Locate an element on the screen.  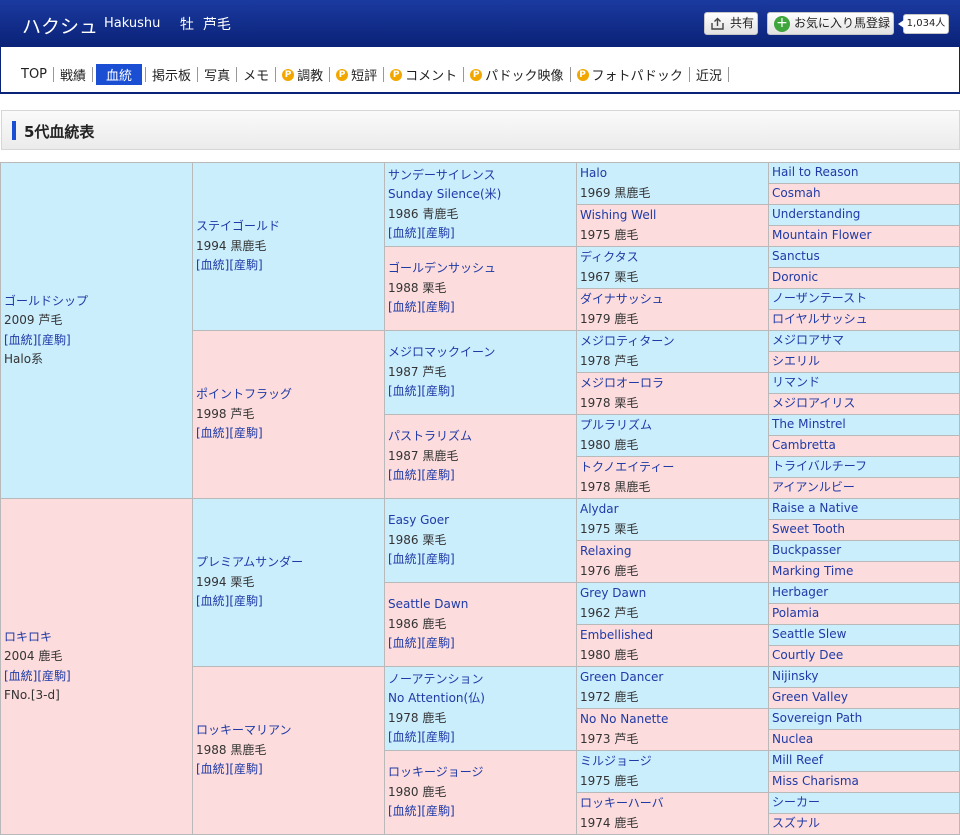
pedigree-cell-g5: Cambretta is located at coordinates (864, 446).